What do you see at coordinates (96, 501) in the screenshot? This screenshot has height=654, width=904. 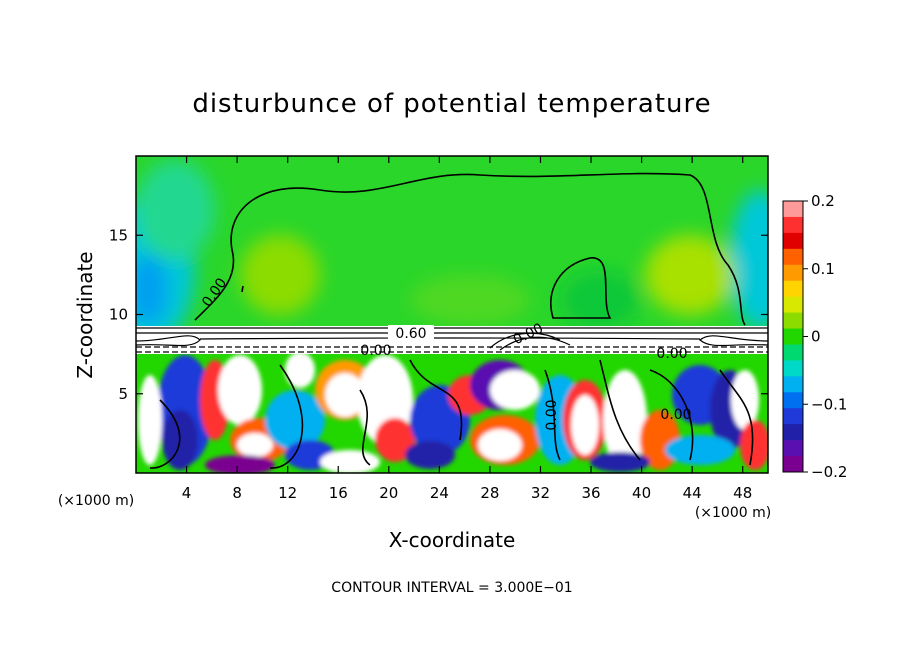 I see `x-unit-left: (×1000 m)` at bounding box center [96, 501].